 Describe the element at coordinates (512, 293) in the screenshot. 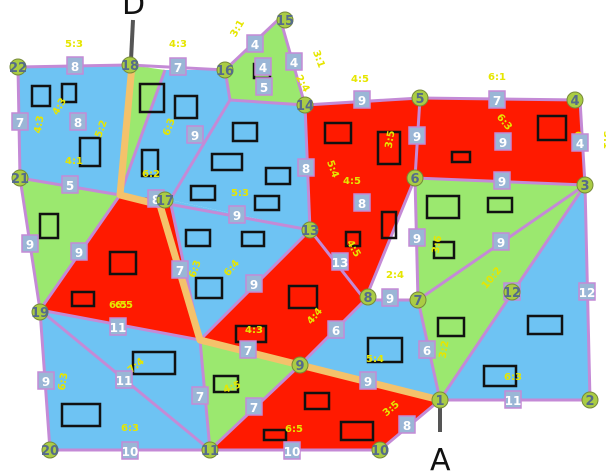

I see `svg-text: 12` at that location.